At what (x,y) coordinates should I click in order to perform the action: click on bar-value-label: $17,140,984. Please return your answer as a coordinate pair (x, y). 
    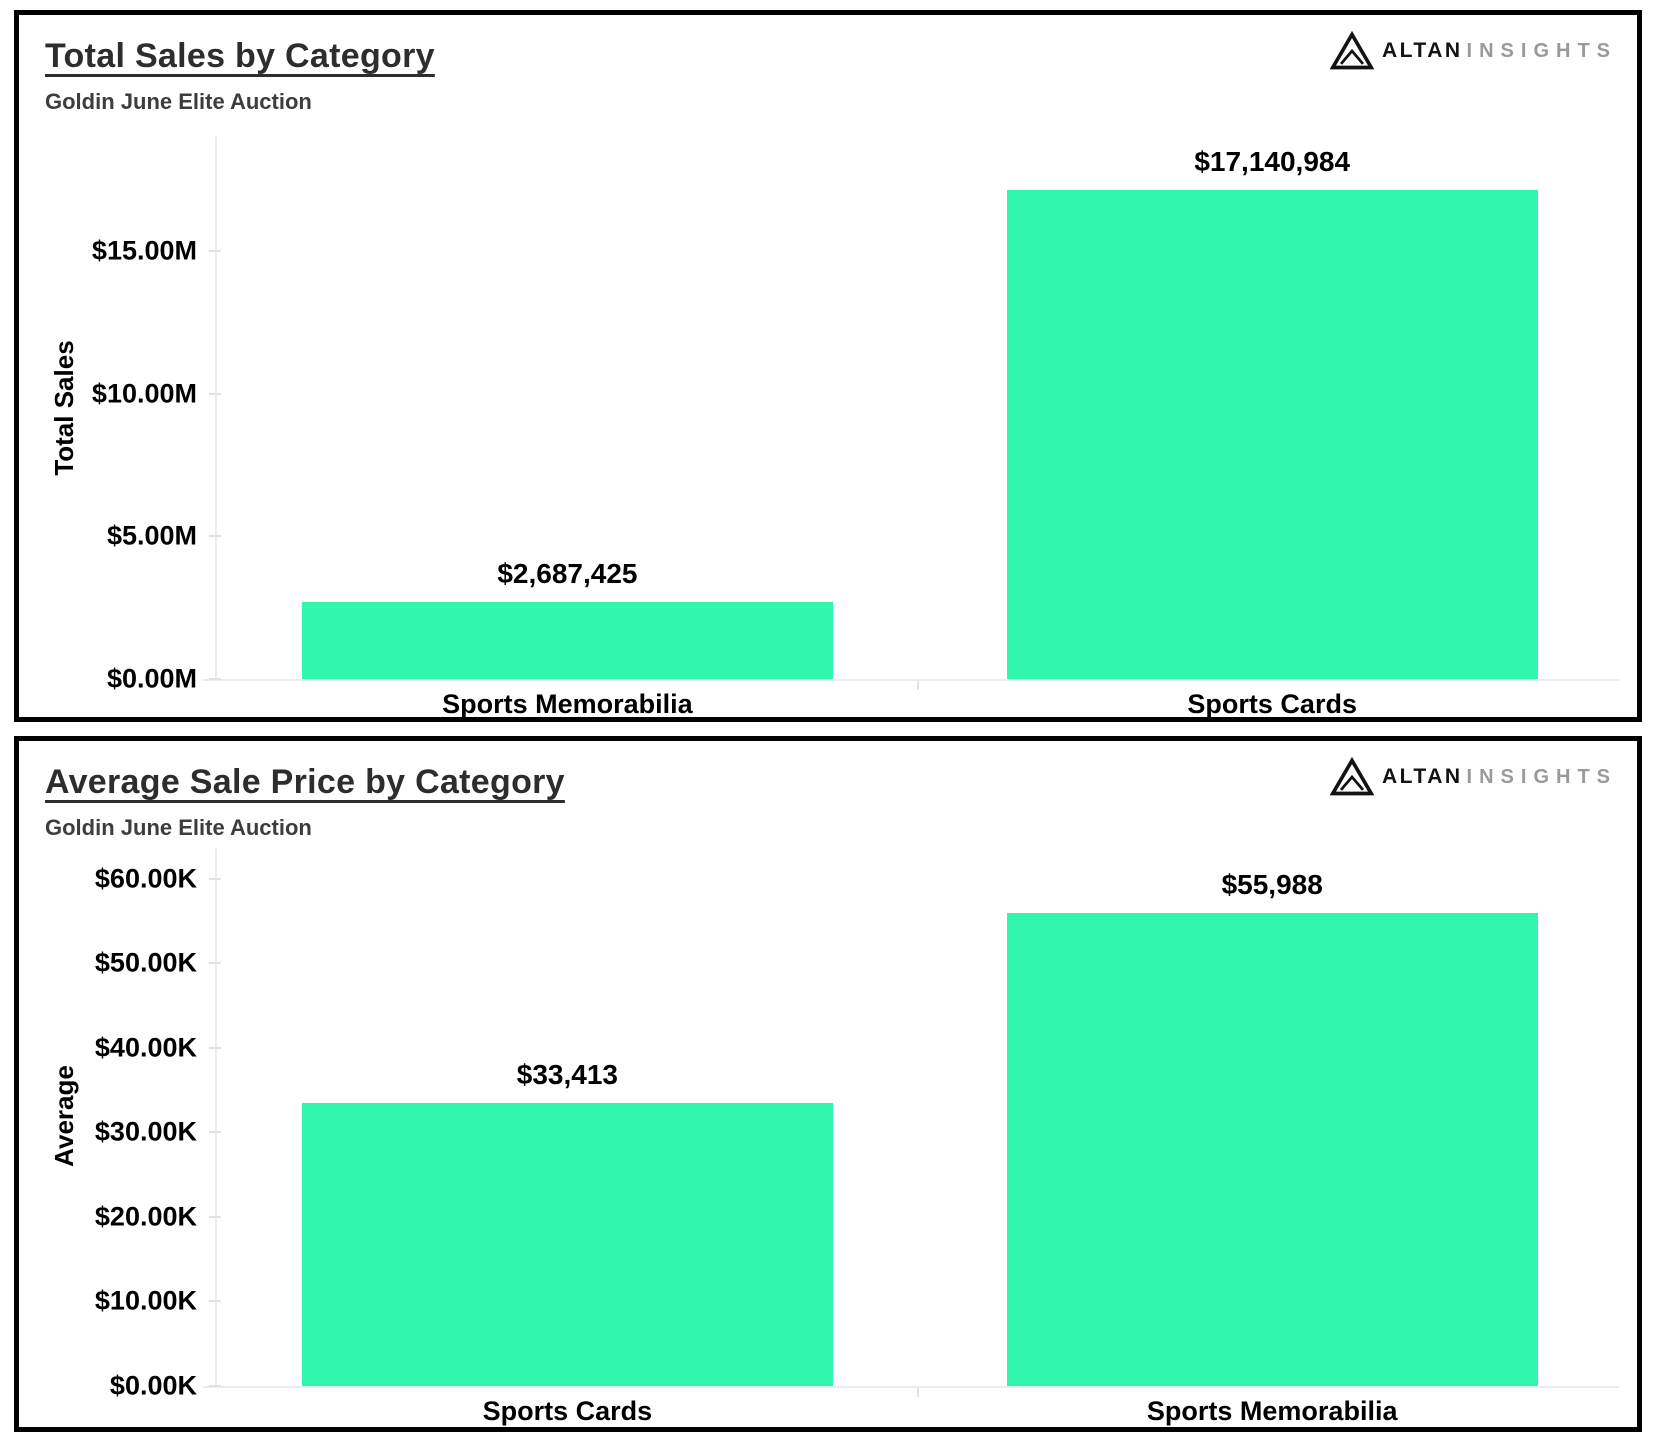
    Looking at the image, I should click on (1272, 162).